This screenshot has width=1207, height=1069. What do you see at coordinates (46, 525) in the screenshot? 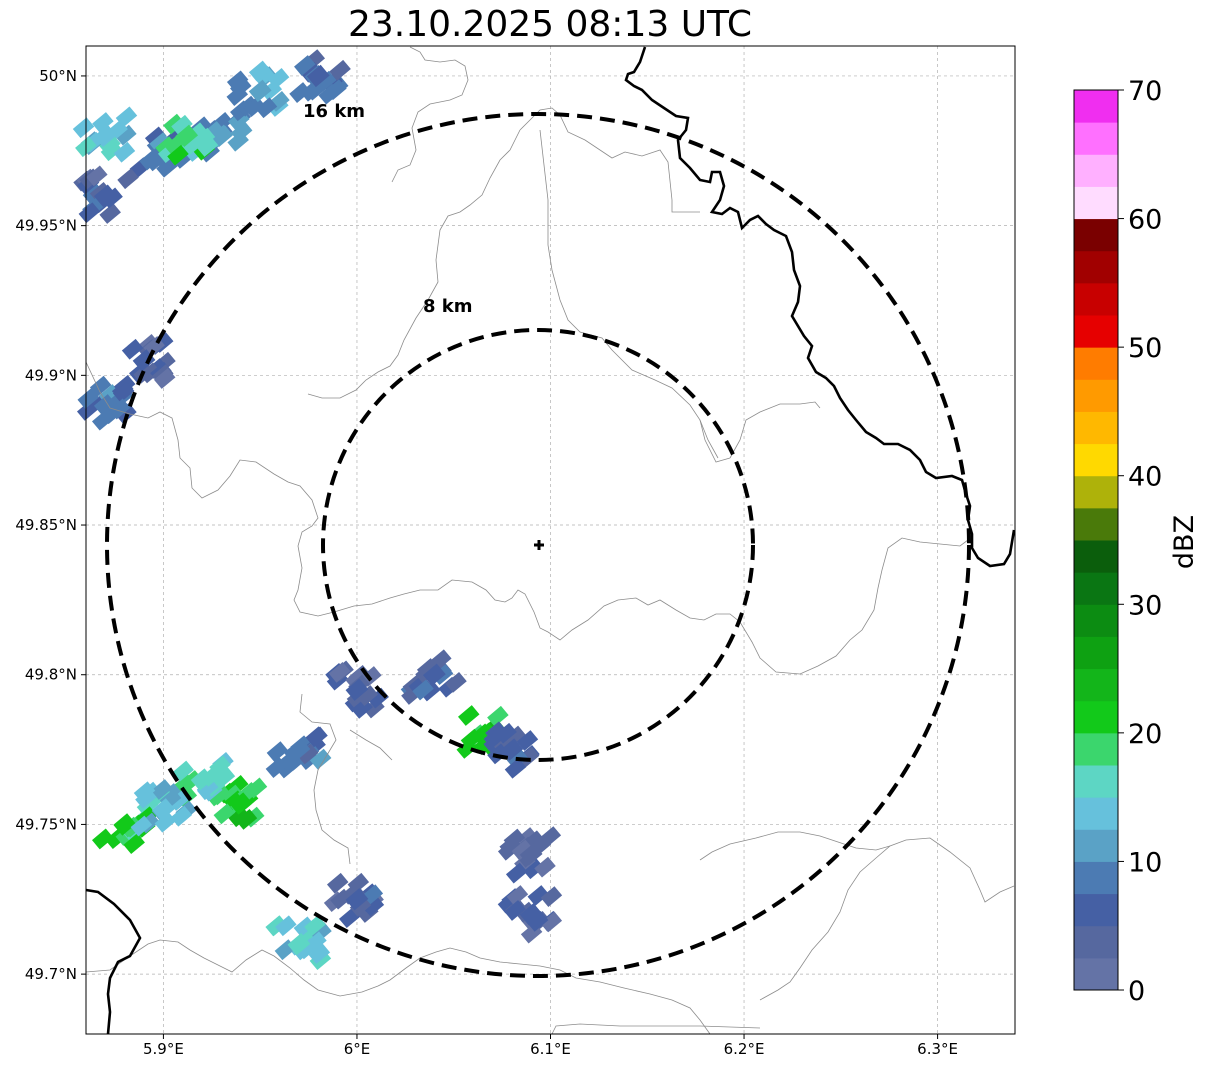
I see `lat-tick-label: 49.85°N` at bounding box center [46, 525].